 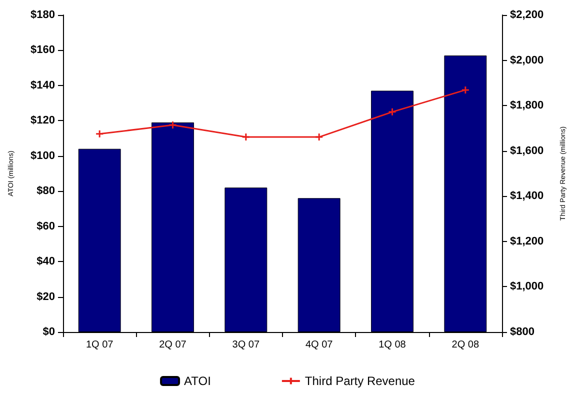 I want to click on y2-tick-label: $1,600, so click(x=527, y=150).